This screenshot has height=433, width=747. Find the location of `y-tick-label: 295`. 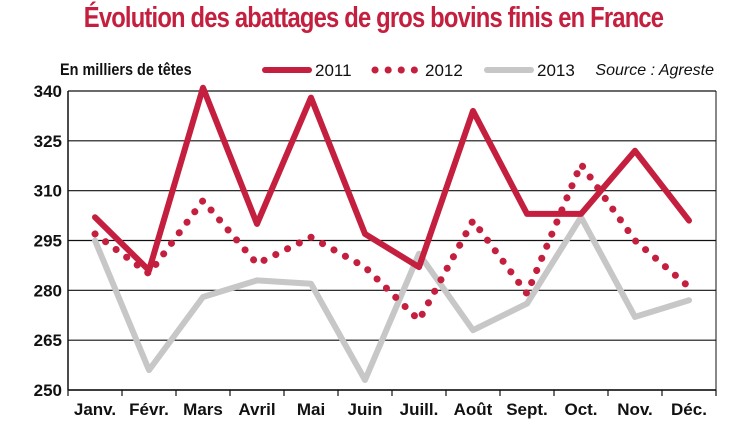

y-tick-label: 295 is located at coordinates (48, 241).